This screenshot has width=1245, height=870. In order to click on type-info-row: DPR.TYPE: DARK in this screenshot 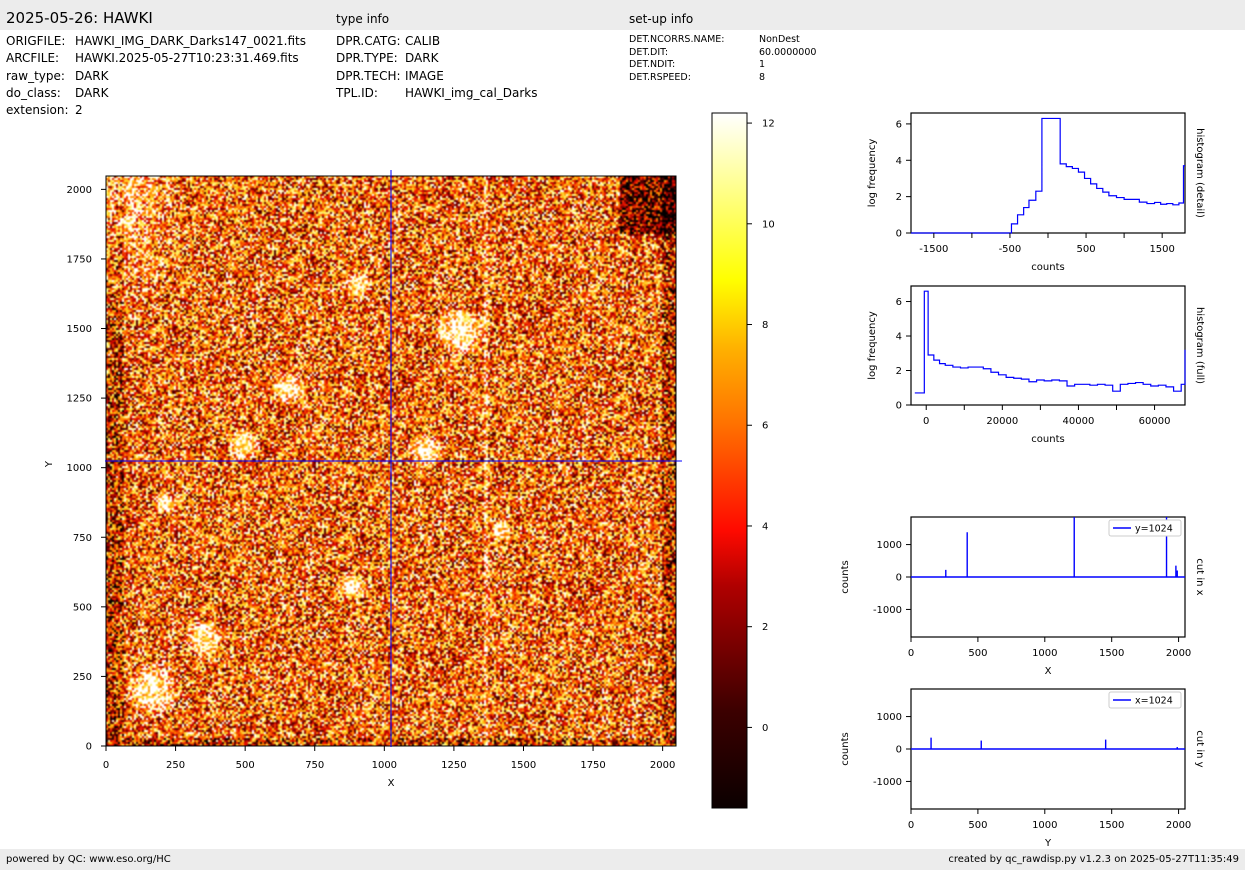, I will do `click(437, 59)`.